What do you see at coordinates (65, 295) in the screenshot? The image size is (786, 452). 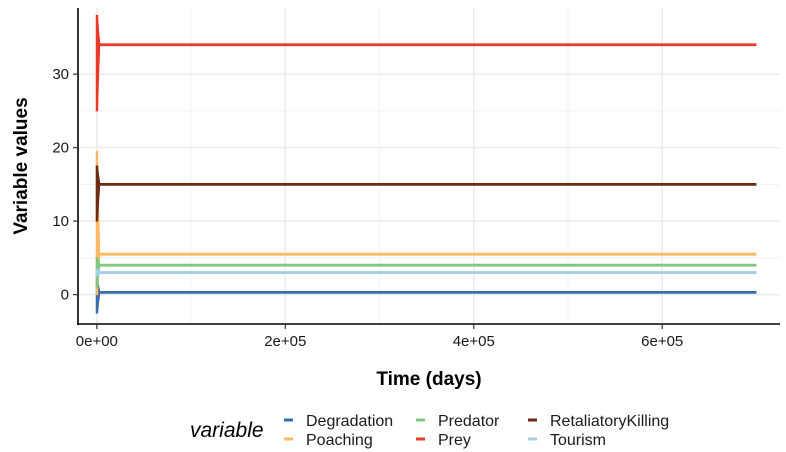 I see `y-tick-label: 0` at bounding box center [65, 295].